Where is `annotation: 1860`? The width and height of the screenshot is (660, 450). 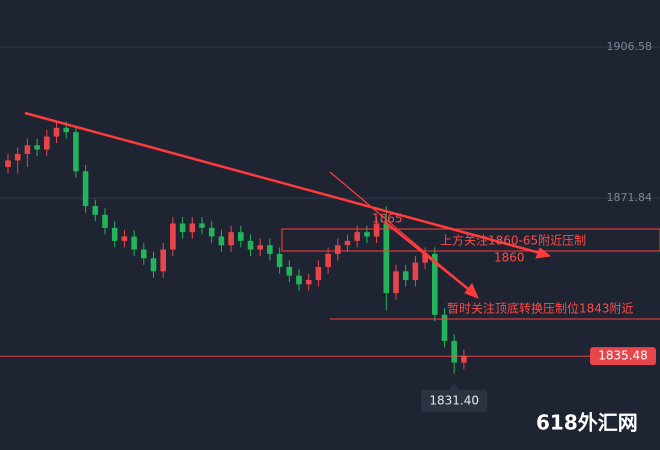
annotation: 1860 is located at coordinates (509, 258).